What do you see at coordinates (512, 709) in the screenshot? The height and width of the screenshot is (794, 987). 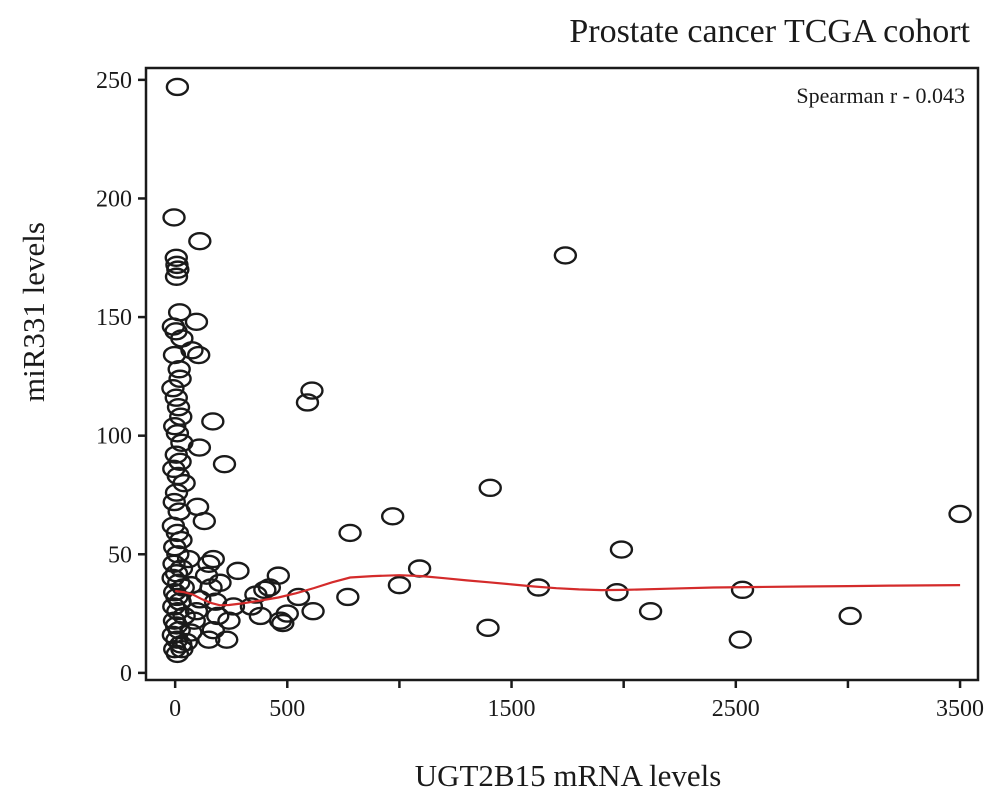 I see `x-tick-label: 1500` at bounding box center [512, 709].